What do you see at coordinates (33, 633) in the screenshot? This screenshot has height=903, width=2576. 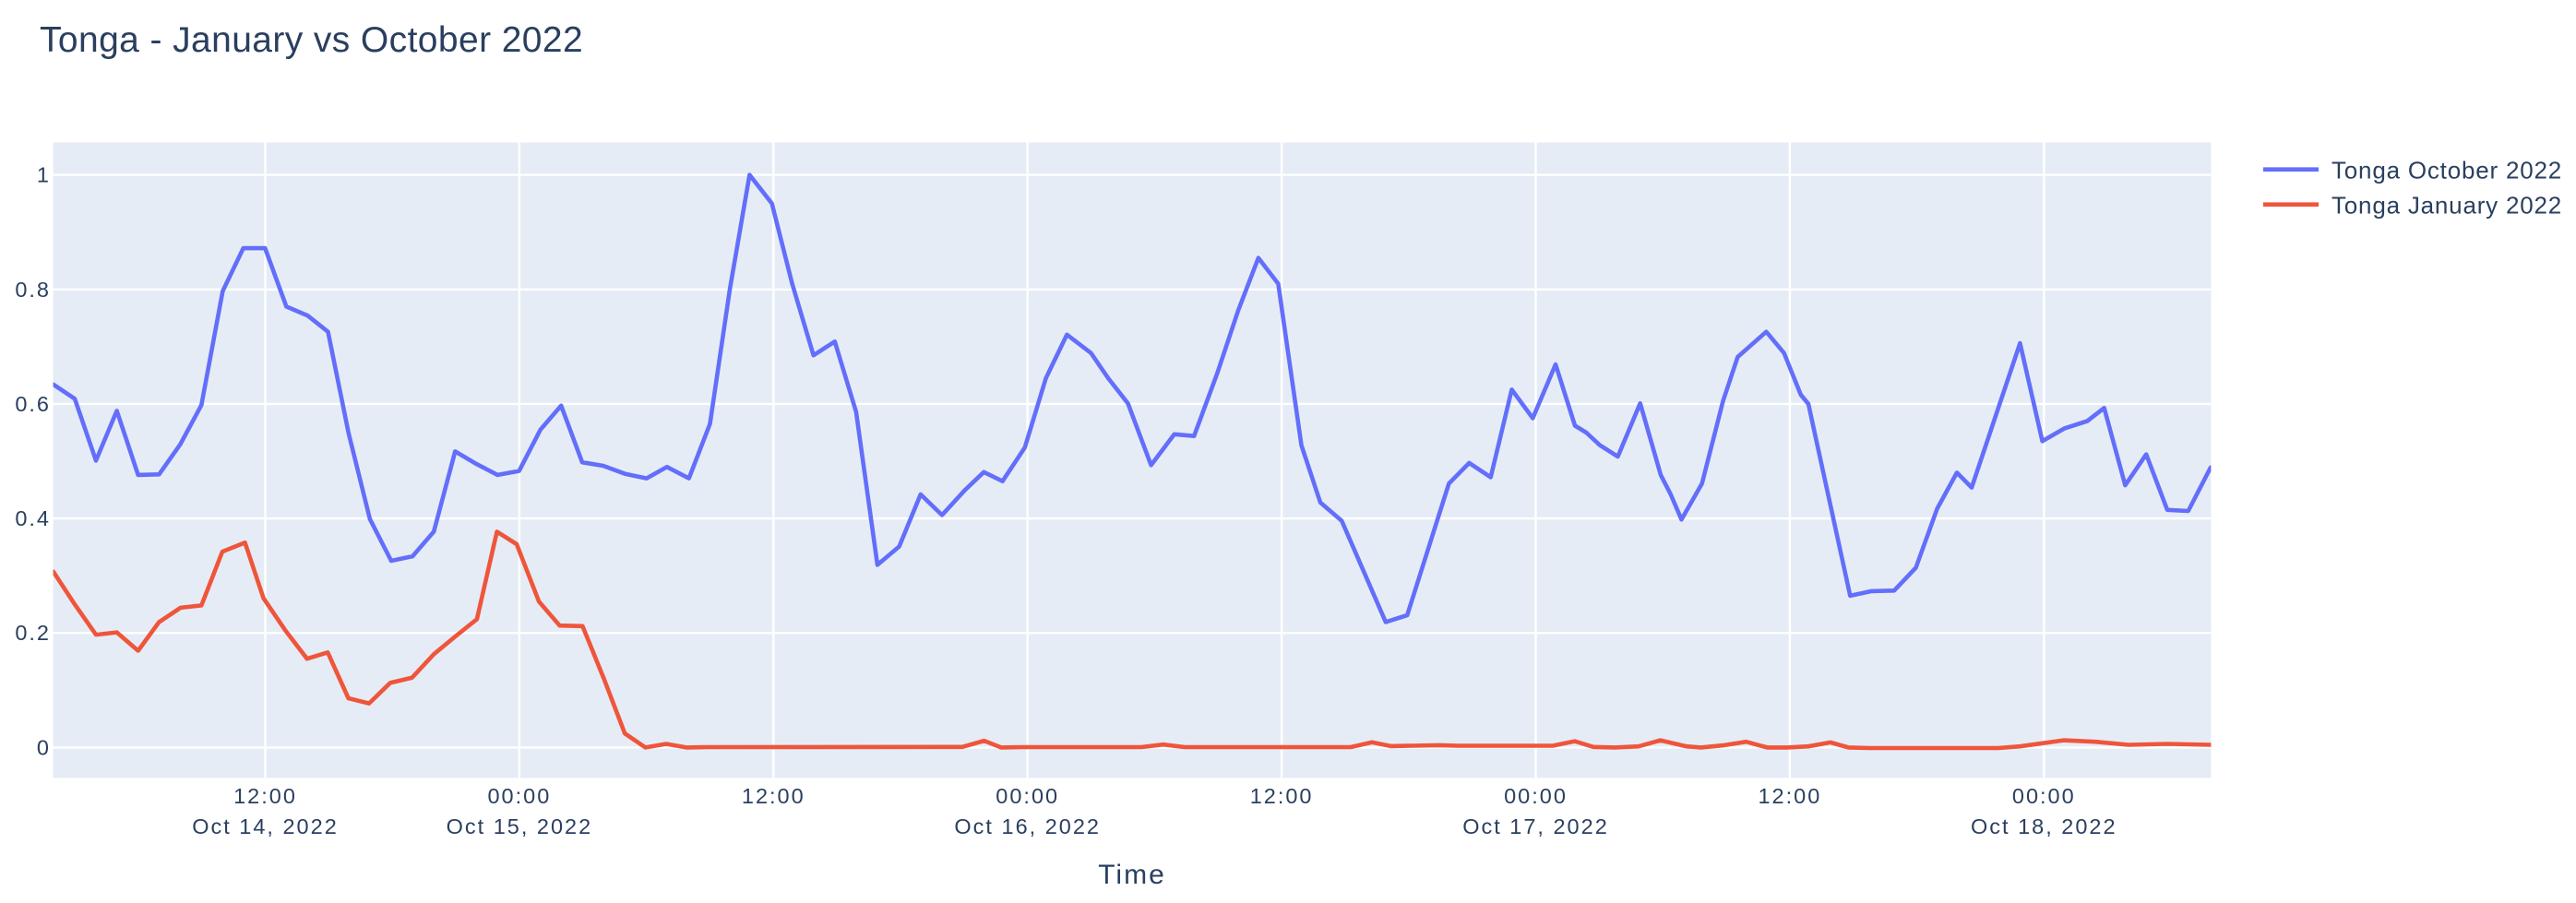 I see `svg-text: 0.2` at bounding box center [33, 633].